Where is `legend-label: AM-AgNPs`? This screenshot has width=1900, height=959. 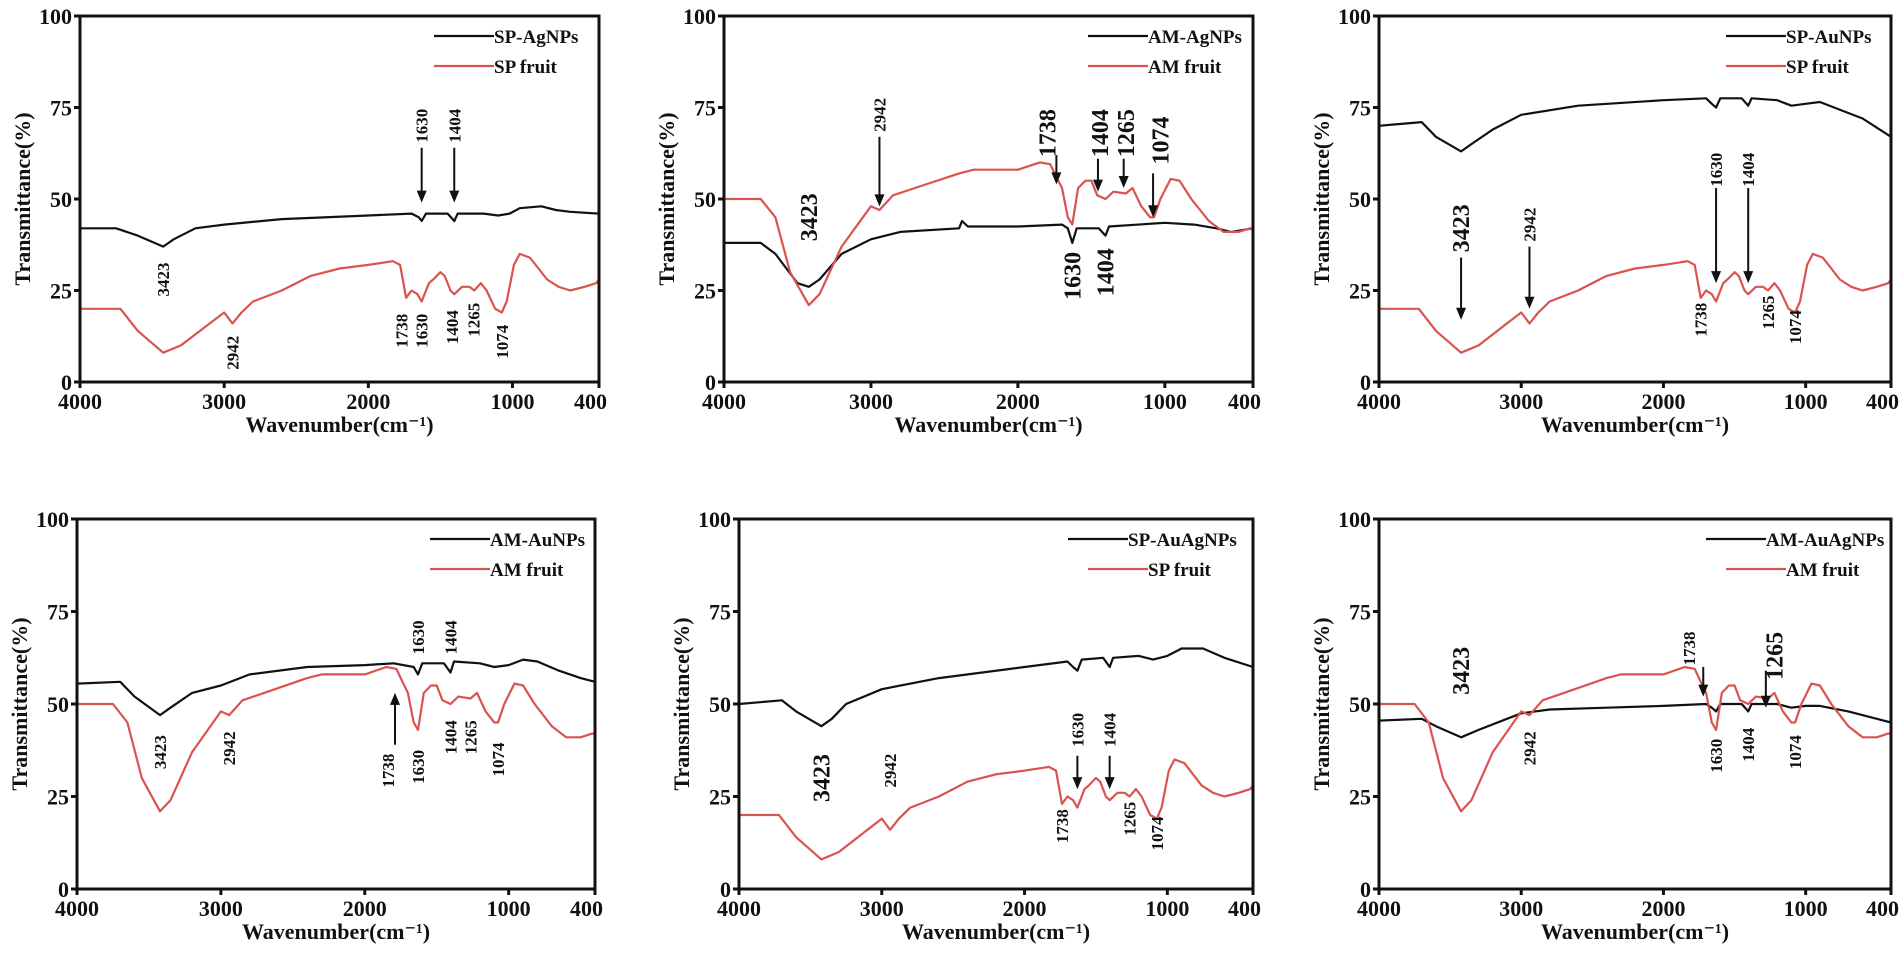 legend-label: AM-AgNPs is located at coordinates (1195, 37).